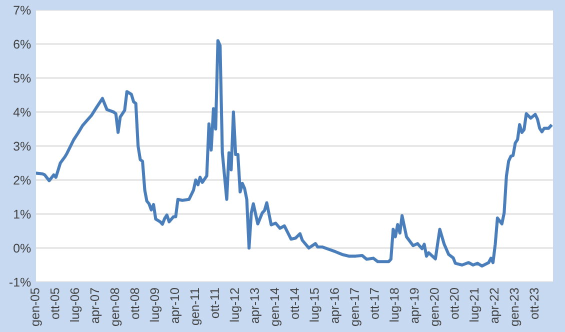 This screenshot has height=332, width=565. I want to click on x-tick-label: gen-11, so click(196, 307).